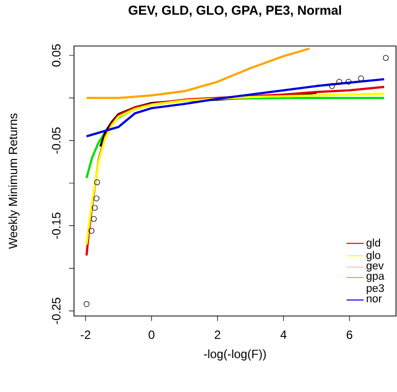 The height and width of the screenshot is (392, 397). What do you see at coordinates (234, 11) in the screenshot?
I see `chart-title: GEV, GLD, GLO, GPA, PE3, Normal` at bounding box center [234, 11].